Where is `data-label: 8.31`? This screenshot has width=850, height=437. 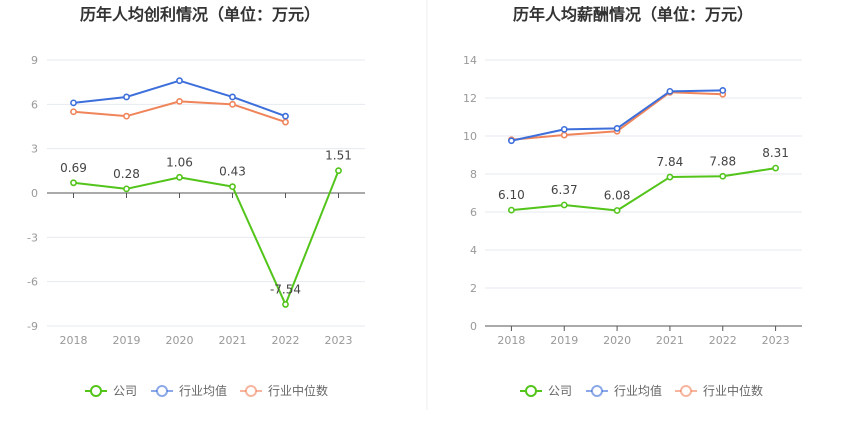 data-label: 8.31 is located at coordinates (775, 153).